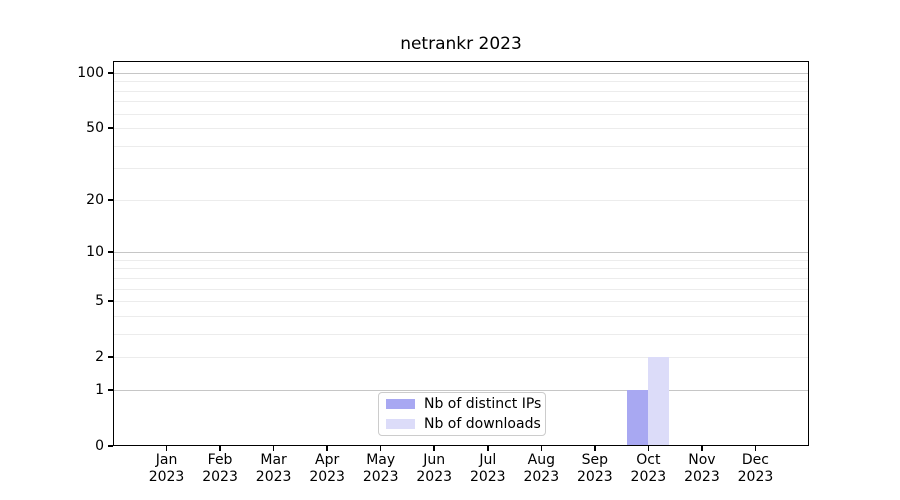  I want to click on x-tick-label: Sep 2023, so click(595, 468).